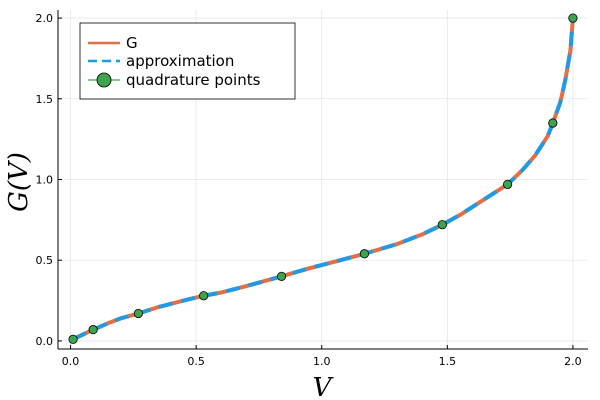 The image size is (600, 400). I want to click on y-axis-label: G(V), so click(19, 182).